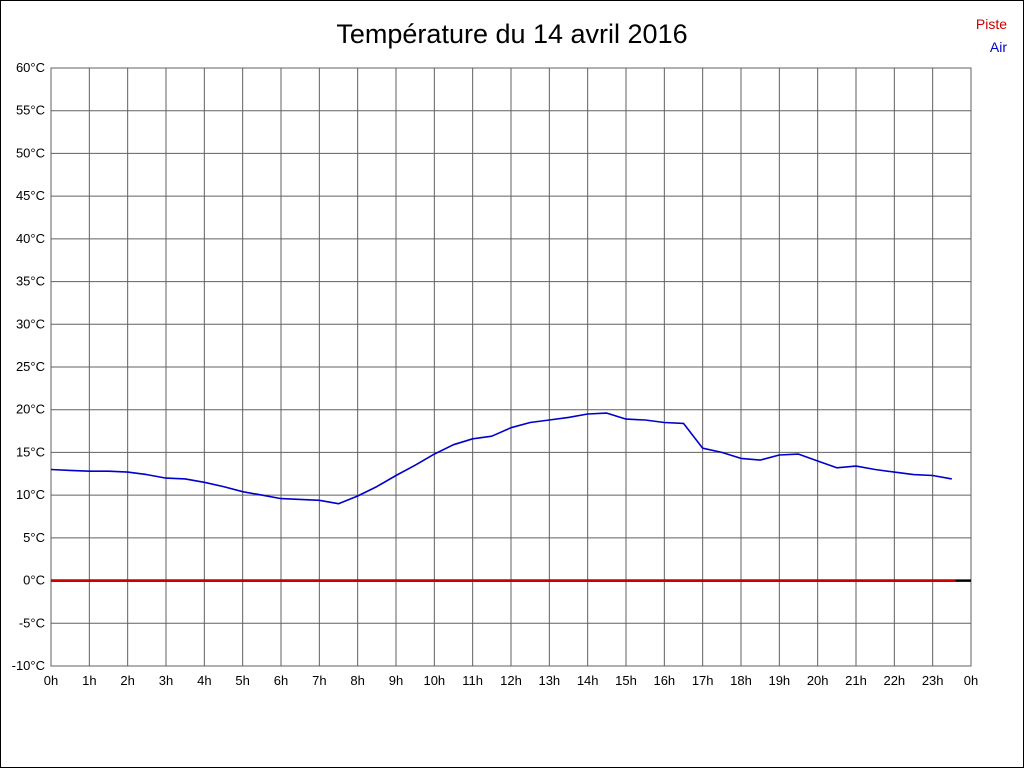 This screenshot has height=768, width=1024. What do you see at coordinates (30, 281) in the screenshot?
I see `y-tick-label: 35°C` at bounding box center [30, 281].